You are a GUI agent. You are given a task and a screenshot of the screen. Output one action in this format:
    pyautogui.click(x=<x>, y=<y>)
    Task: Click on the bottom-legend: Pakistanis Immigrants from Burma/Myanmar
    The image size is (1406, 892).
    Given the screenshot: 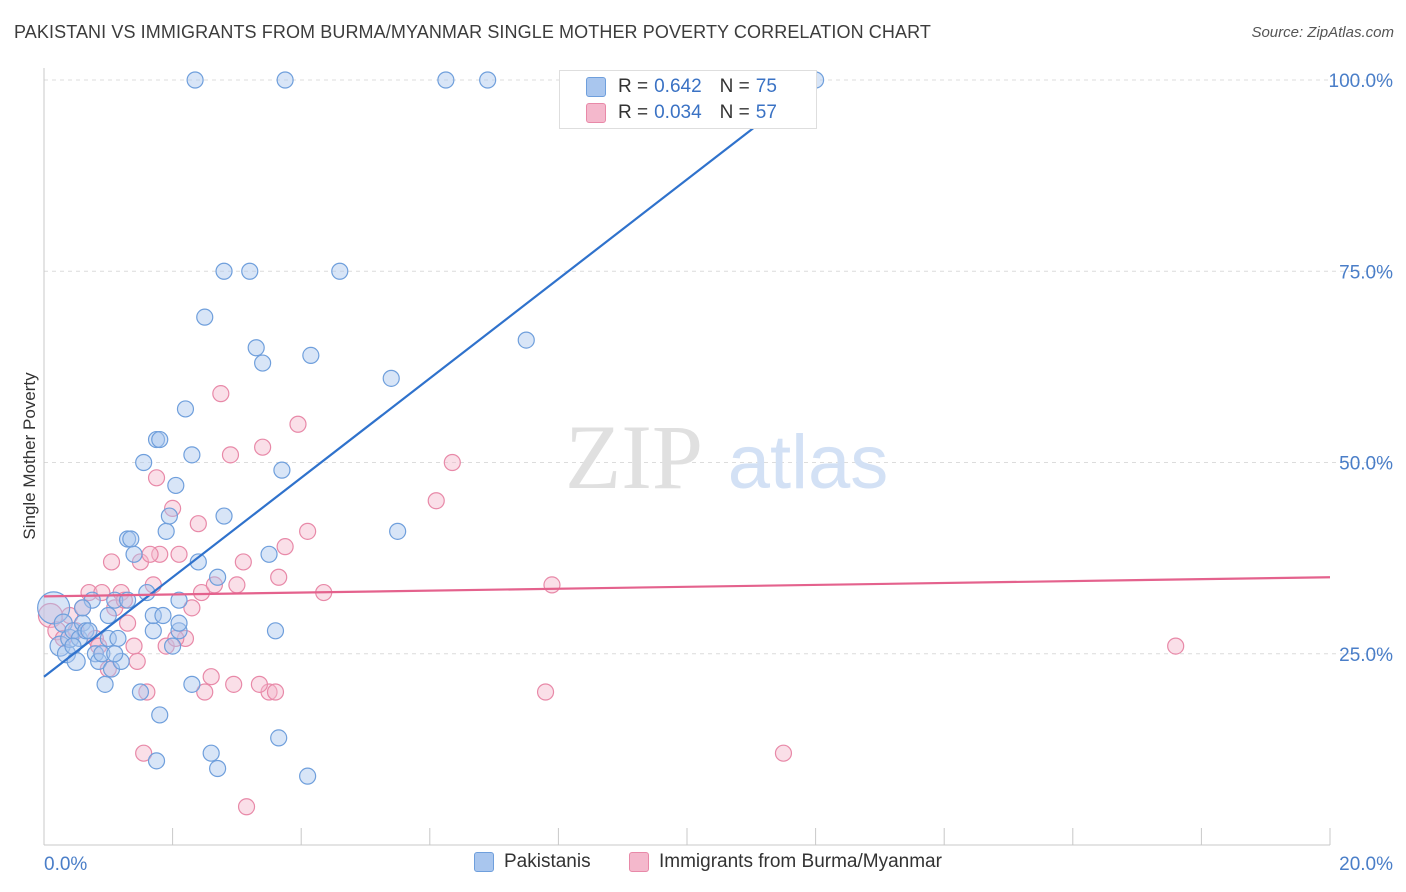 What is the action you would take?
    pyautogui.click(x=703, y=865)
    